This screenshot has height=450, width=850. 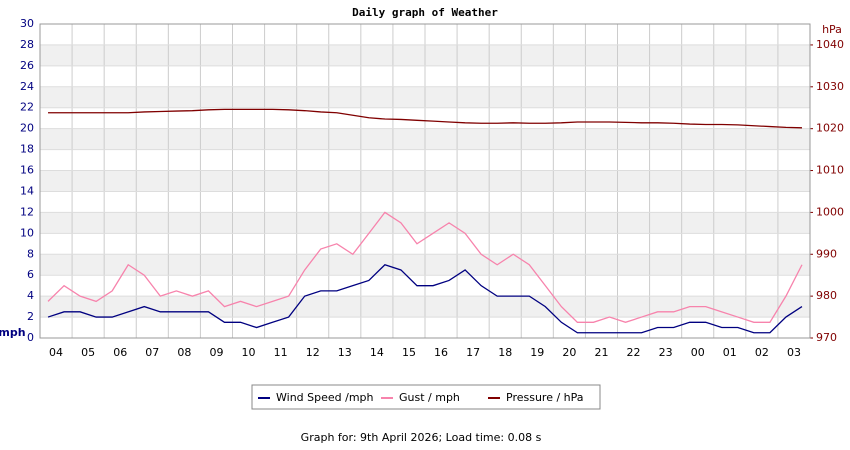 I want to click on legend-label: Gust / mph, so click(x=429, y=397).